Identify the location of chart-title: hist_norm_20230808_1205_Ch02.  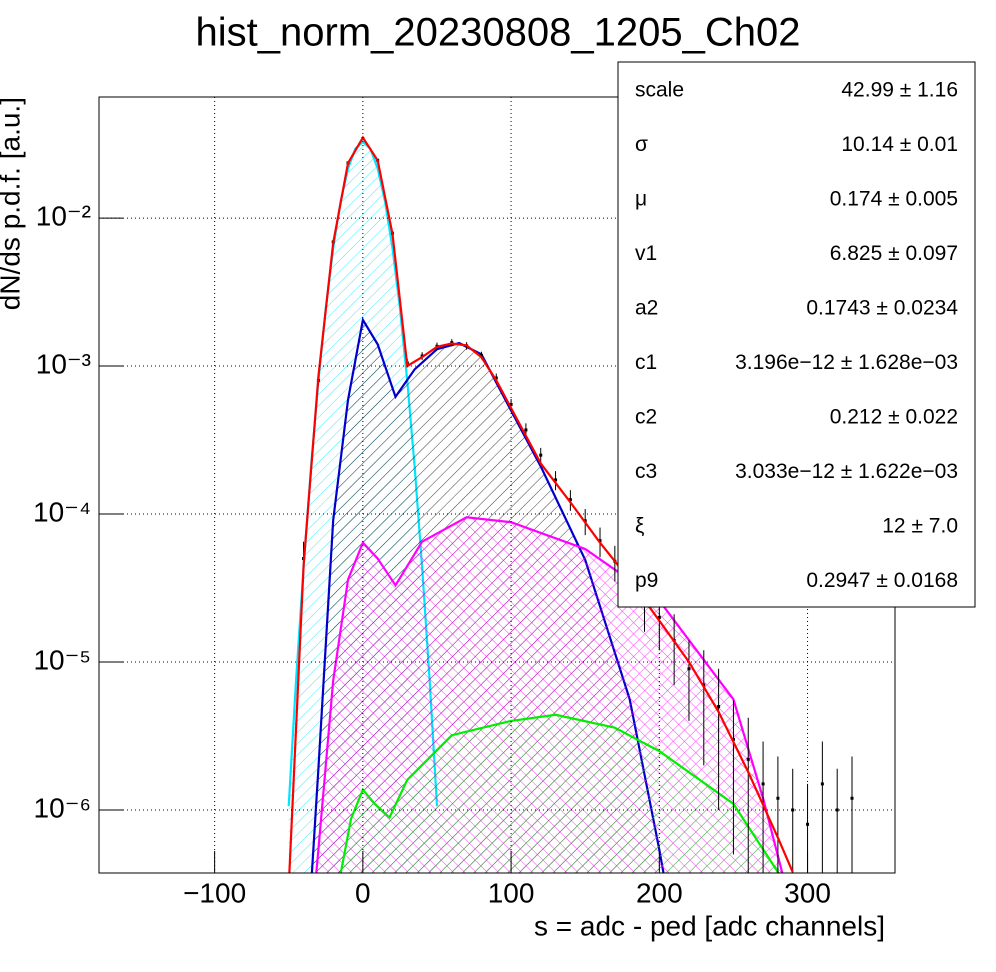
(498, 33).